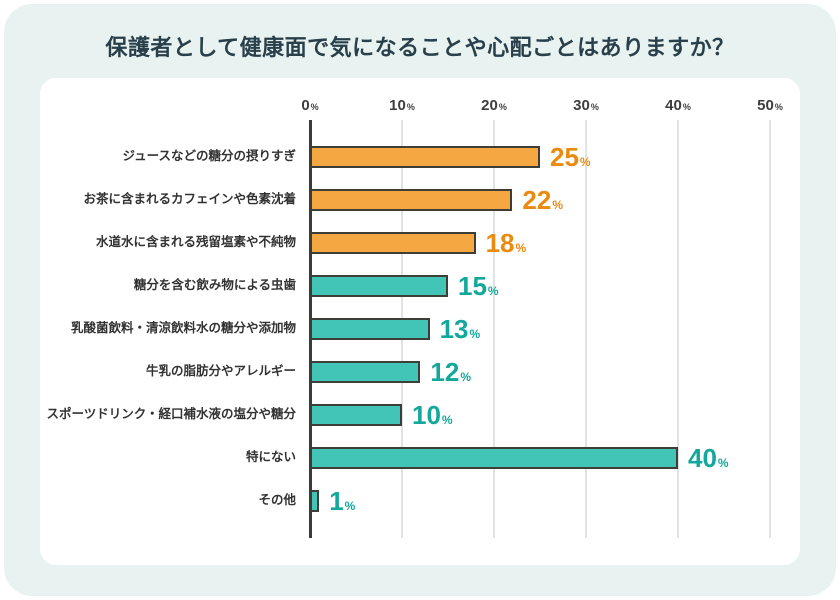 The image size is (840, 600). I want to click on x-axis-tick-label: 50%, so click(770, 105).